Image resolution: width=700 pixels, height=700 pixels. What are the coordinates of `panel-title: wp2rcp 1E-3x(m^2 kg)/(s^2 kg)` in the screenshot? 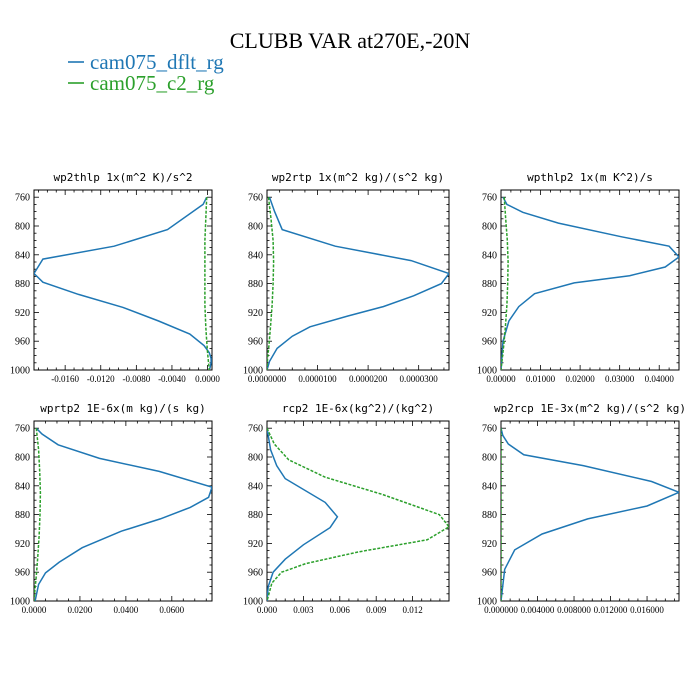 It's located at (590, 408).